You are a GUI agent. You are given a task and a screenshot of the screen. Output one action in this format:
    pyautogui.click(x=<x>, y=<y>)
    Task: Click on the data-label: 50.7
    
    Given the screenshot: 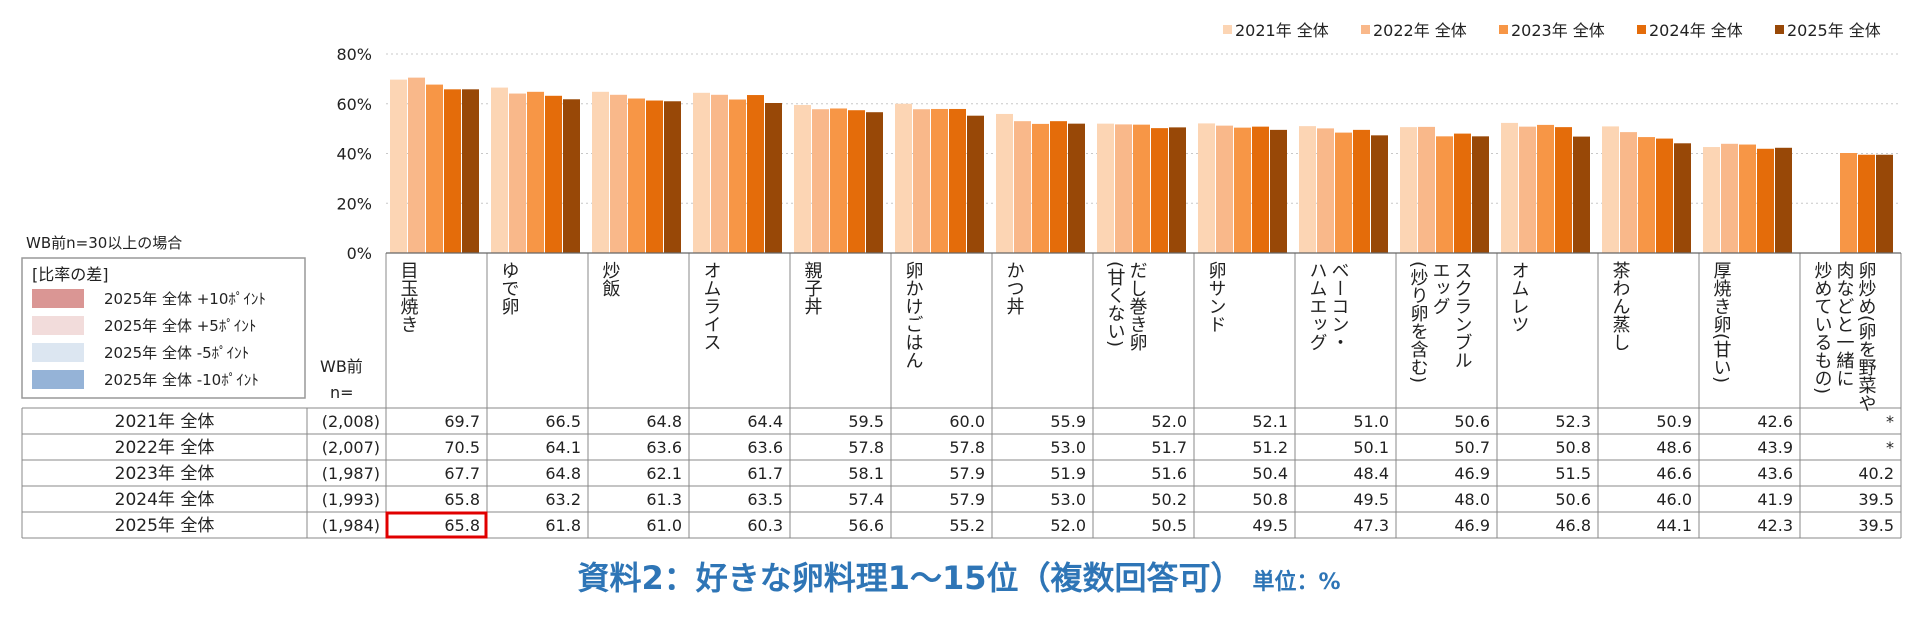 What is the action you would take?
    pyautogui.click(x=1472, y=447)
    